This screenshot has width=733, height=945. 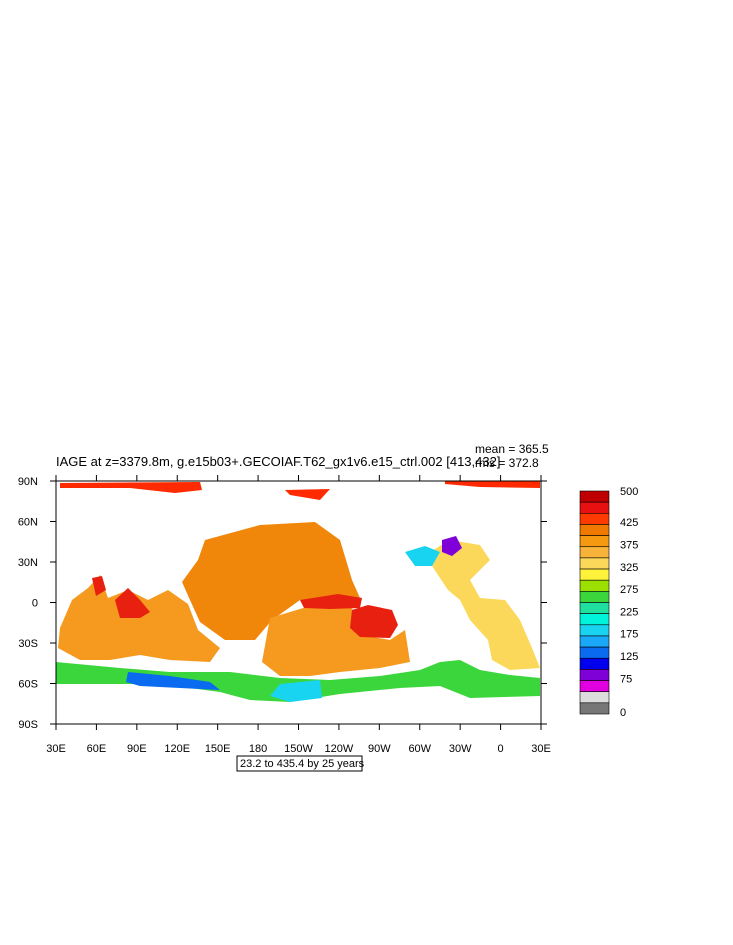 I want to click on colorbar-legend: 500 425 375 325 275 225 175 125 75 0, so click(x=608, y=602).